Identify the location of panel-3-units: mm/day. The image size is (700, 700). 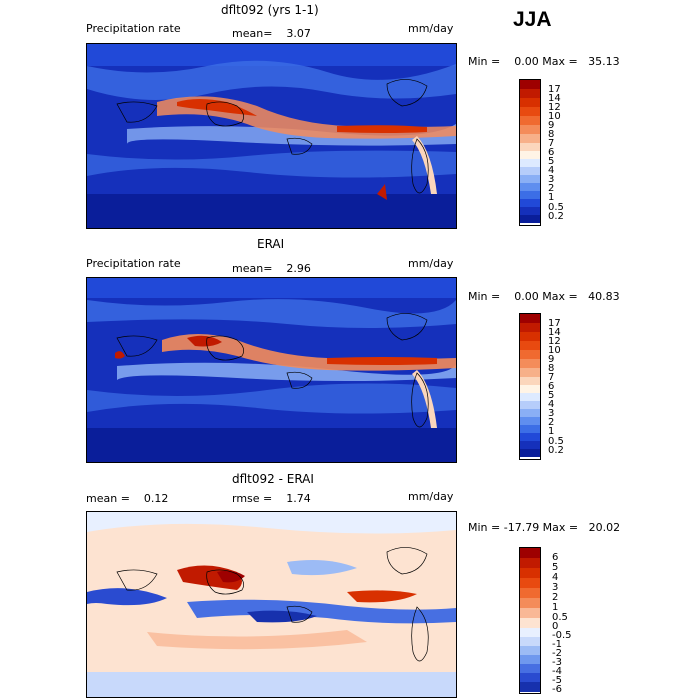
(431, 496).